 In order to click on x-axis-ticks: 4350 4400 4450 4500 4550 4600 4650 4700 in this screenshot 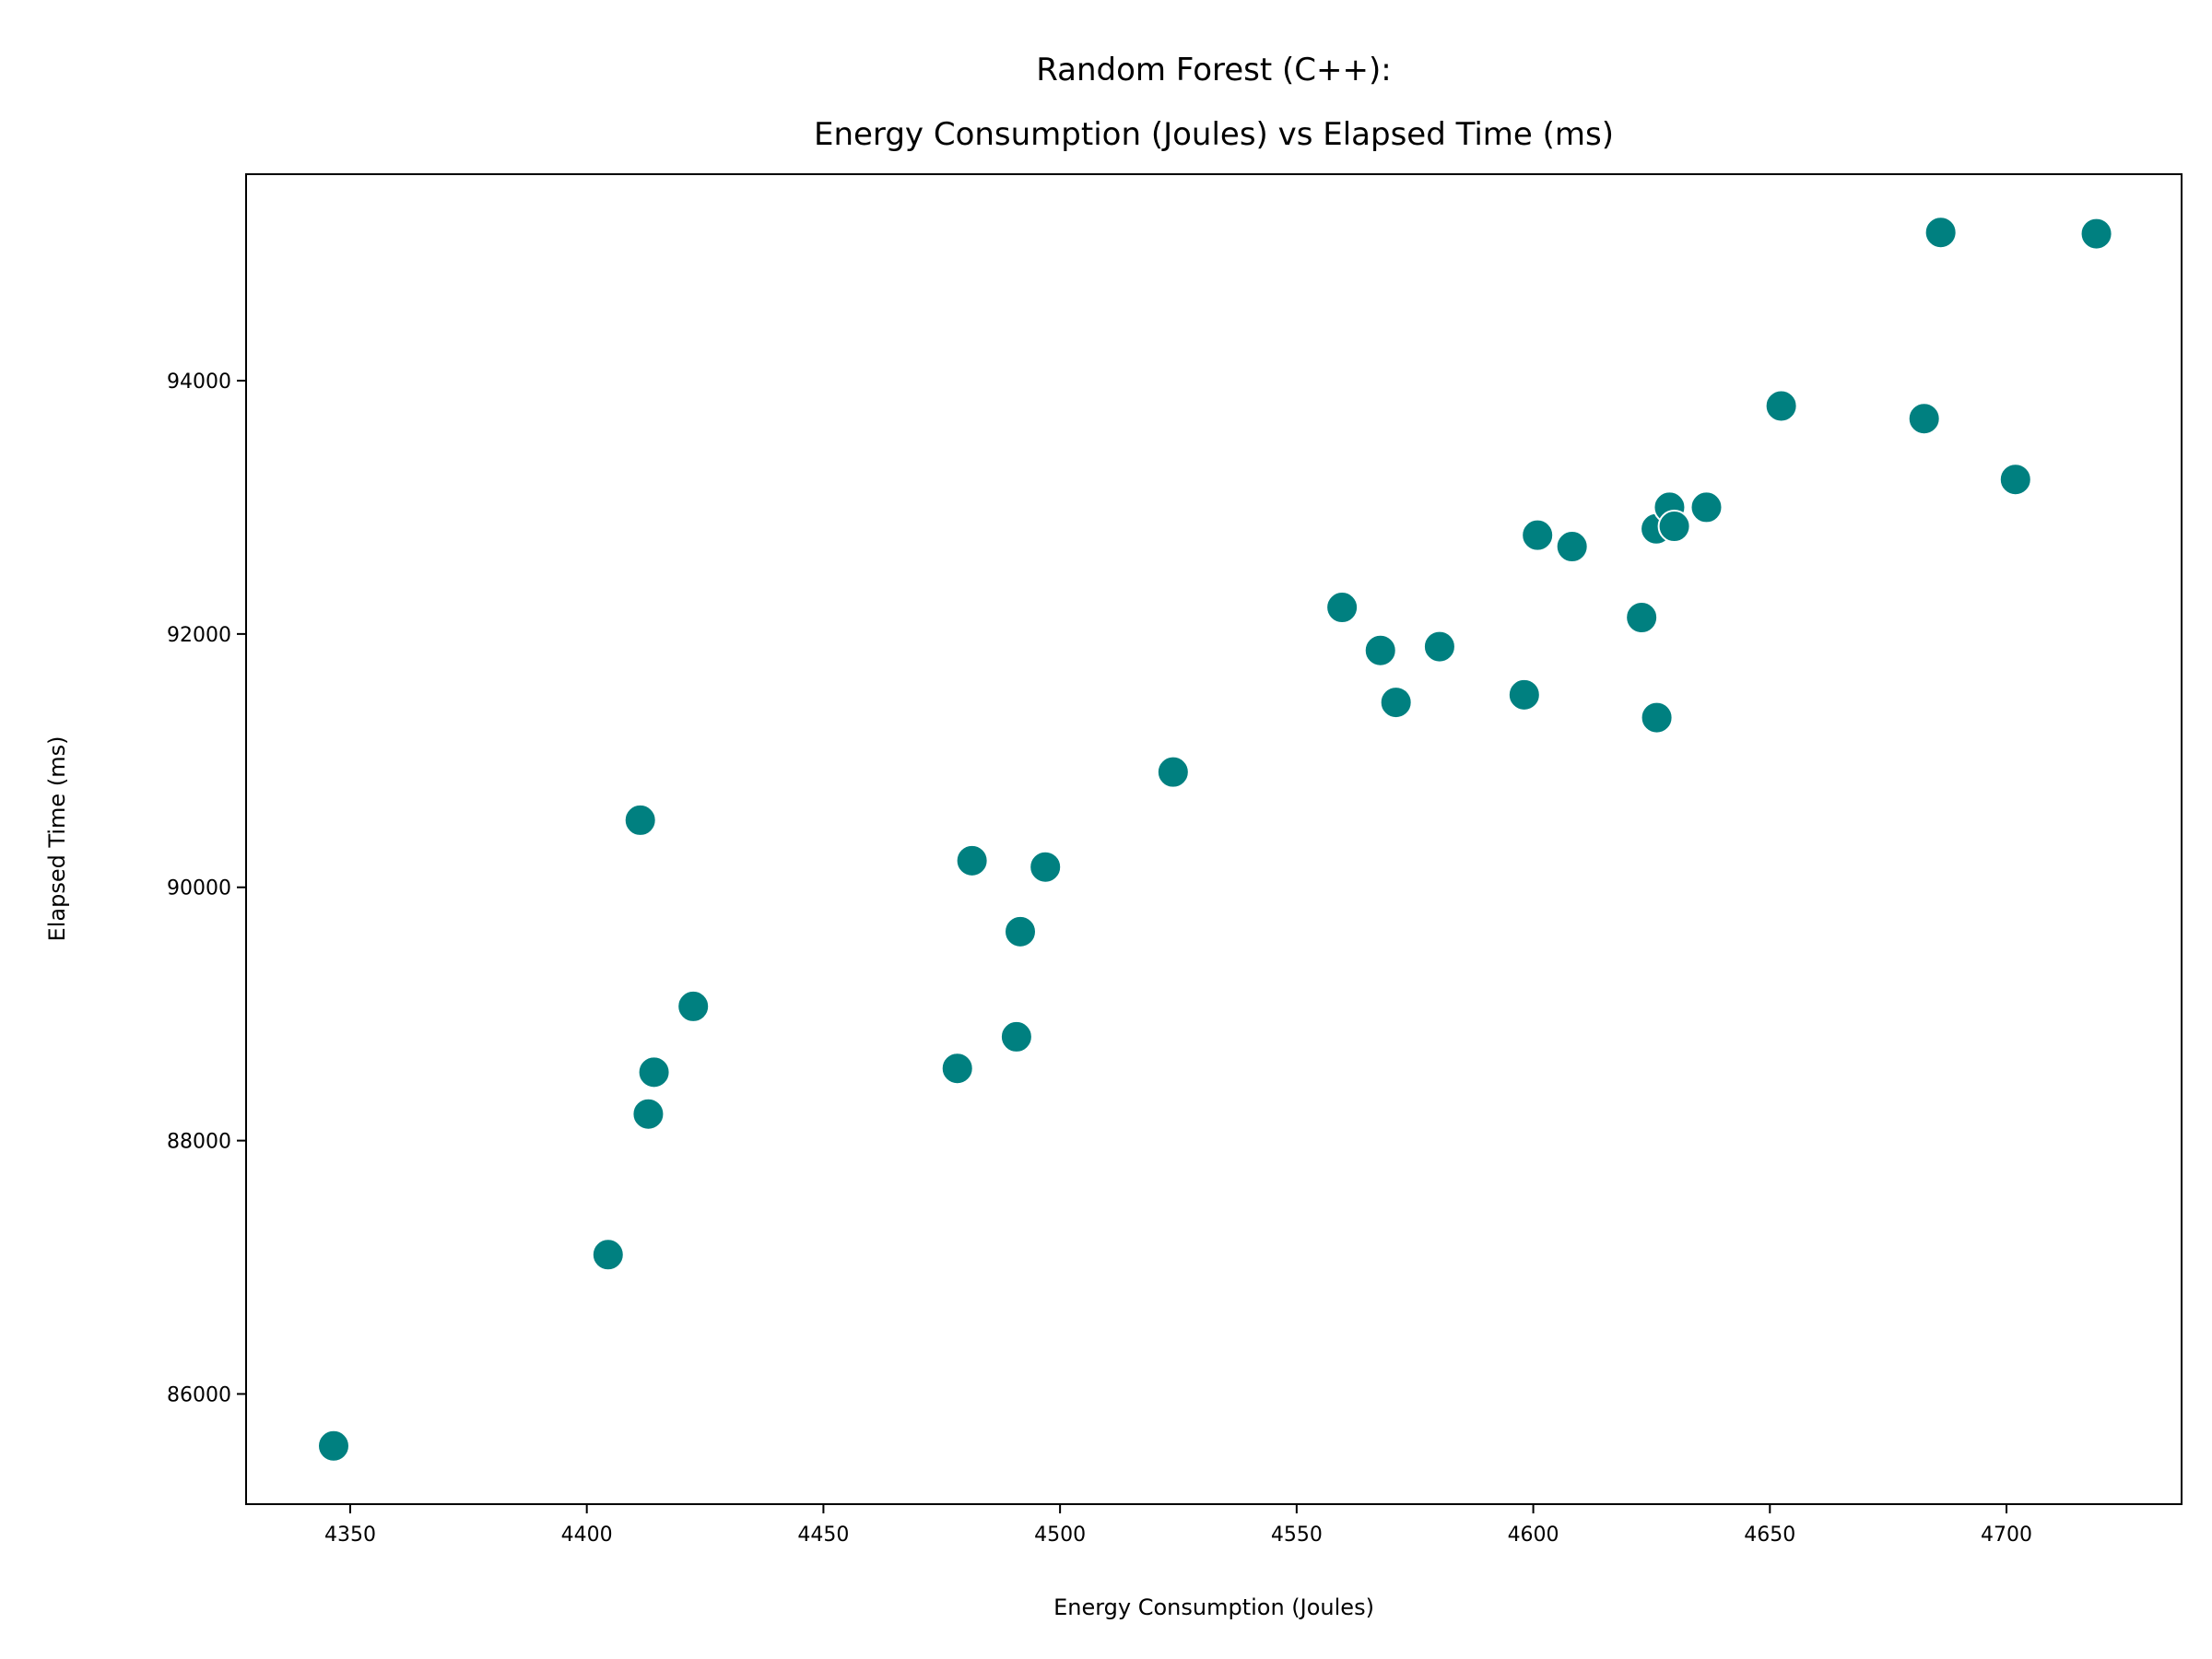, I will do `click(1178, 1525)`.